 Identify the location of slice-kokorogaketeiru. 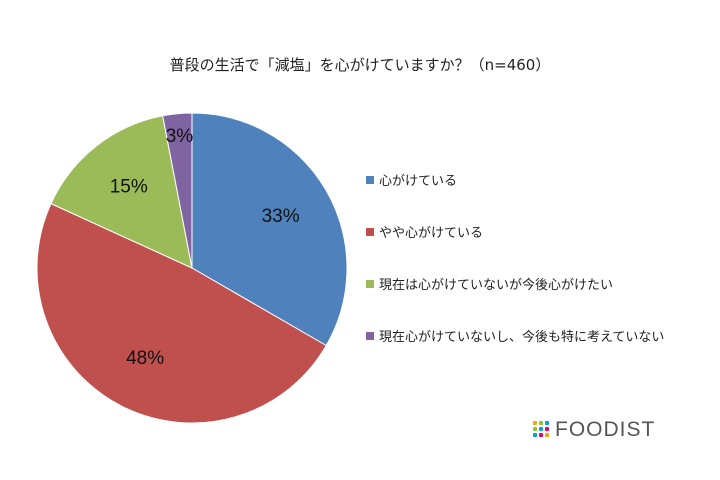
(269, 229).